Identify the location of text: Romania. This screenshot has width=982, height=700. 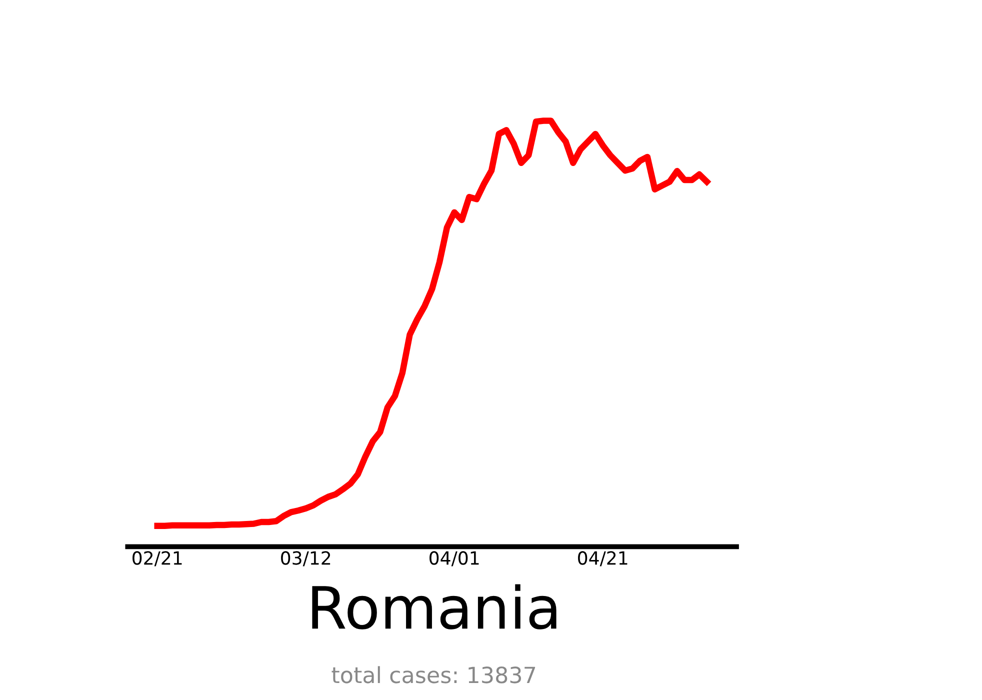
(434, 607).